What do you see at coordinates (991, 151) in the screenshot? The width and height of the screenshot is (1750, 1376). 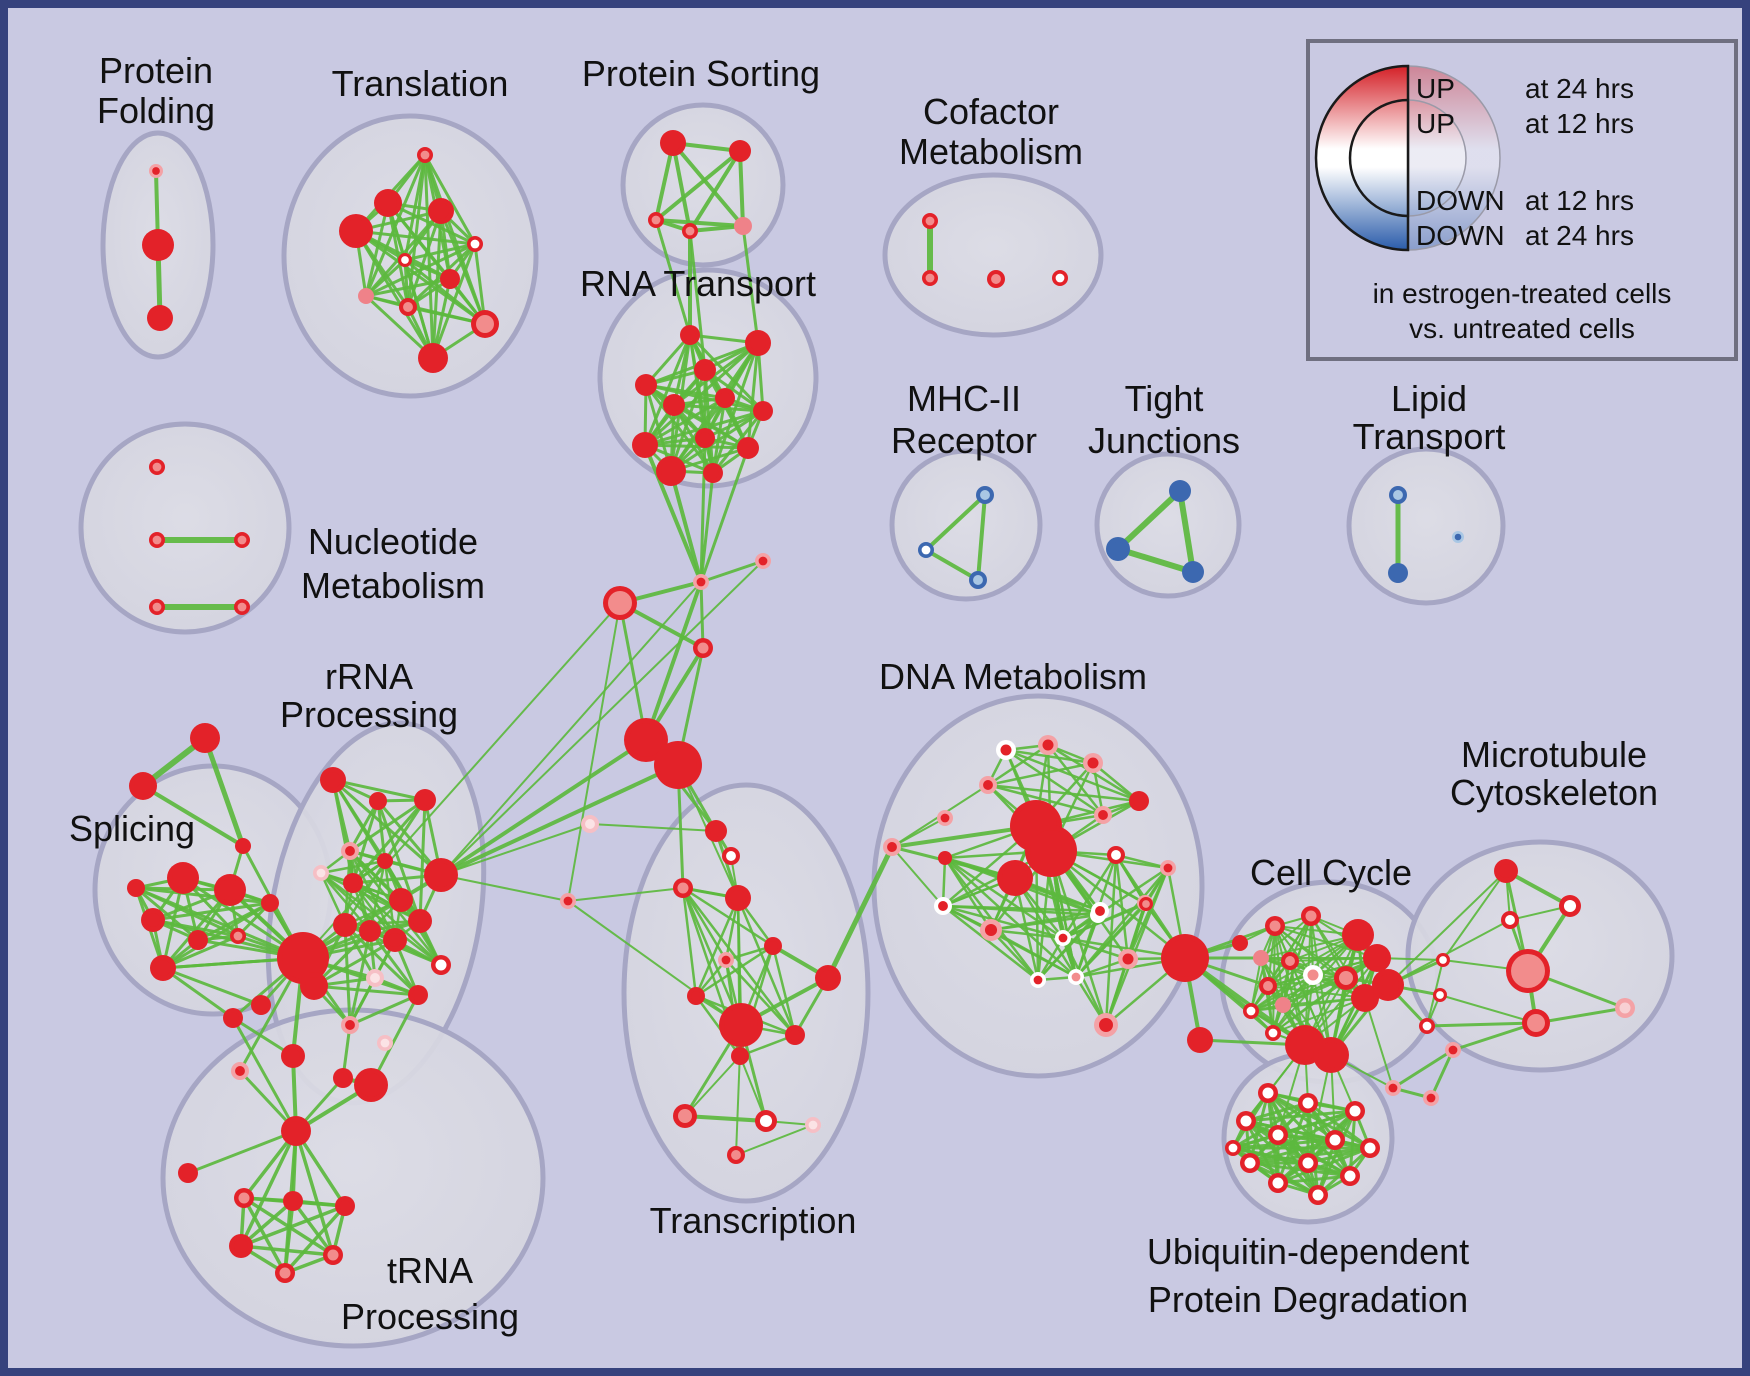 I see `cluster-label-cofactor-metabolism: Metabolism` at bounding box center [991, 151].